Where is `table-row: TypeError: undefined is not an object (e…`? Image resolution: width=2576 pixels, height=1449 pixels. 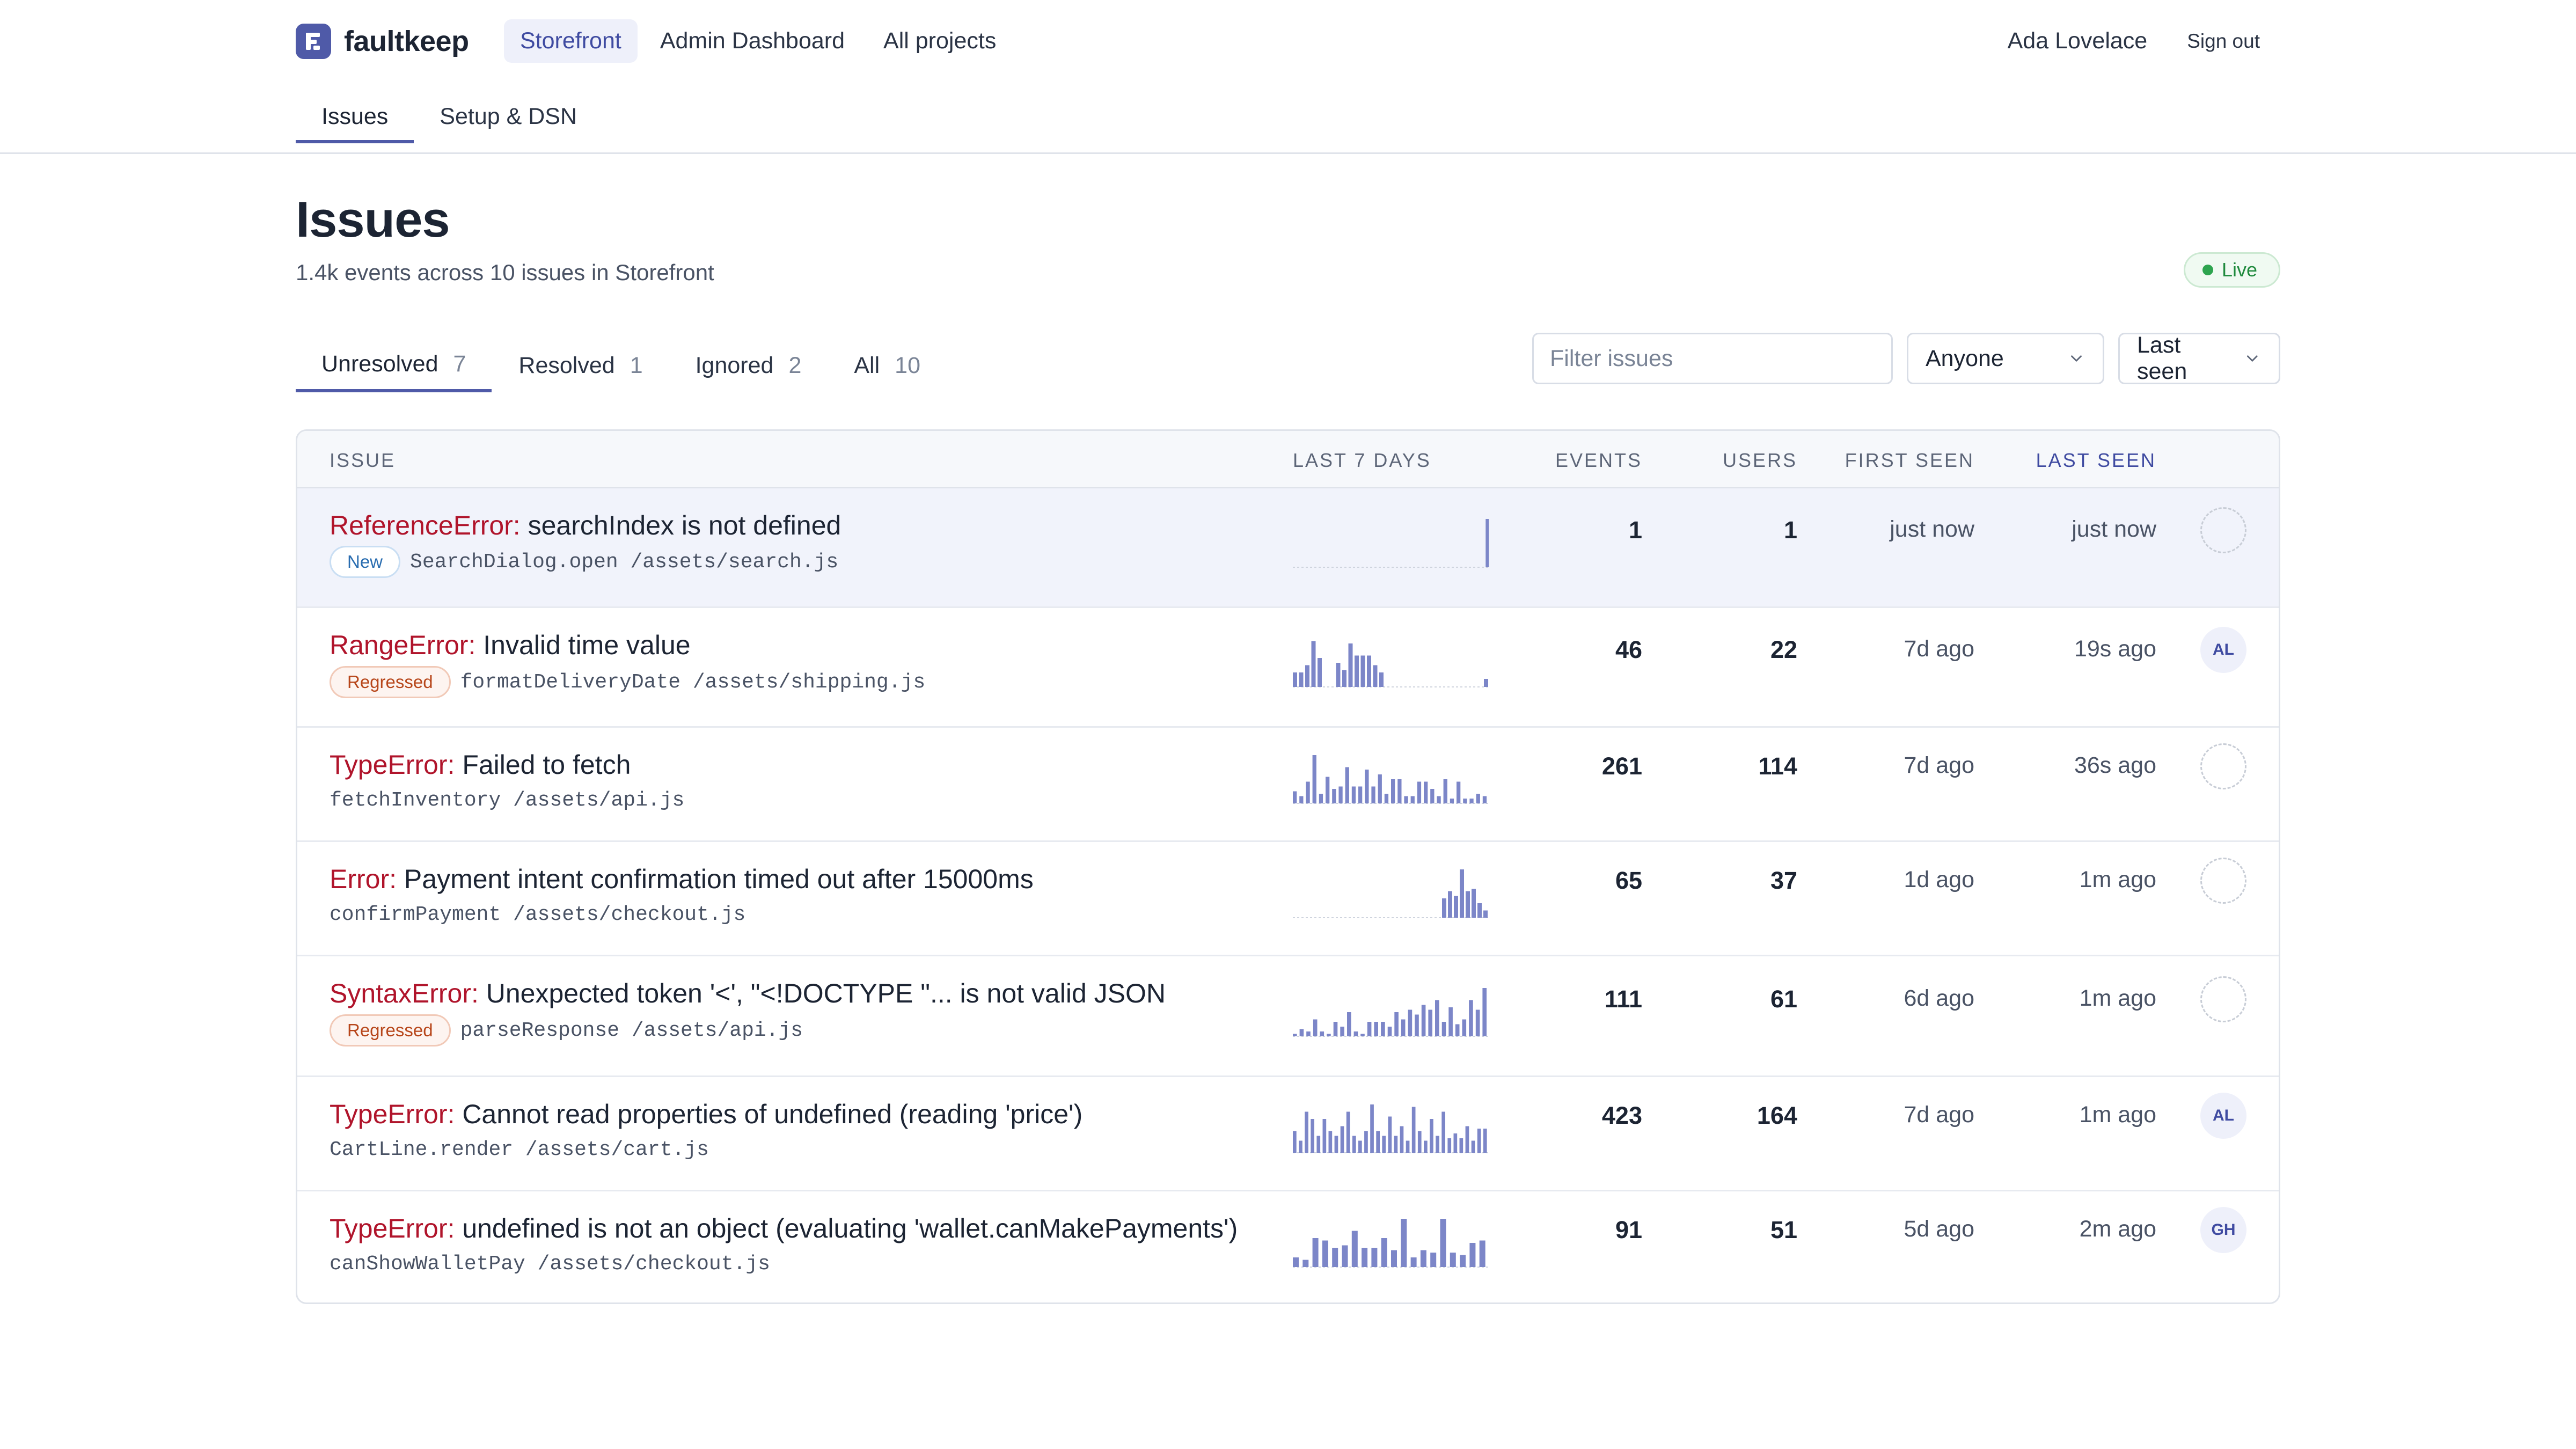
table-row: TypeError: undefined is not an object (e… is located at coordinates (1288, 1246).